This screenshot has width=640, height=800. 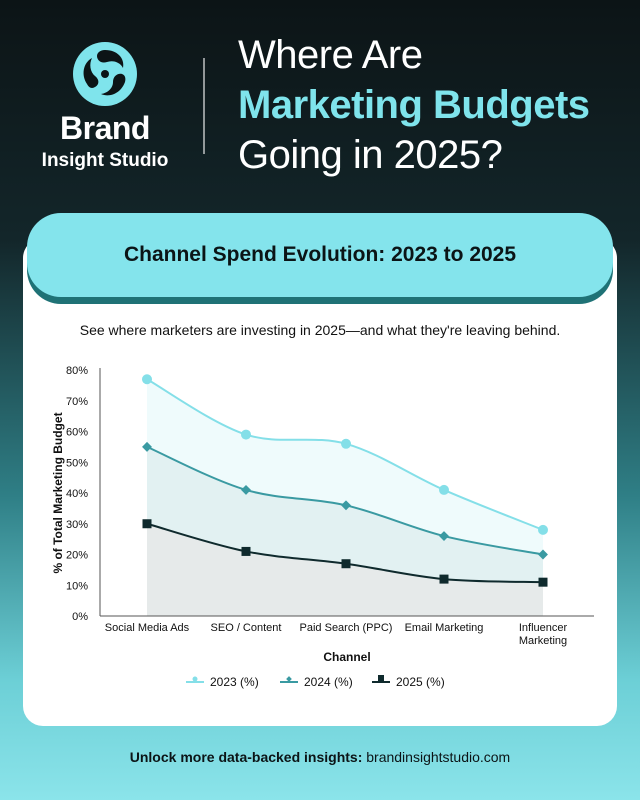 What do you see at coordinates (346, 657) in the screenshot?
I see `x-axis-title: Channel` at bounding box center [346, 657].